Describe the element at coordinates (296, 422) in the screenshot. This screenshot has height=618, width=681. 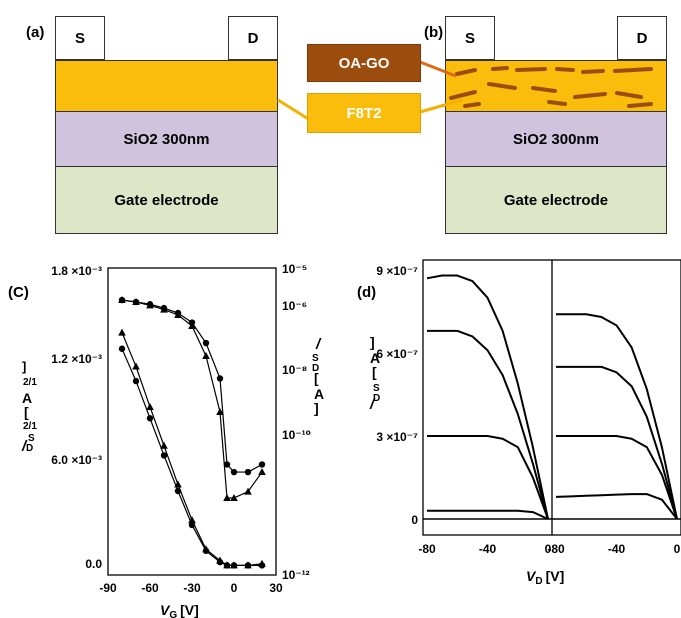
I see `chart-c-right-ticks: 10⁻⁵ 10⁻⁶ 10⁻⁸ 10⁻¹⁰ 10⁻¹²` at that location.